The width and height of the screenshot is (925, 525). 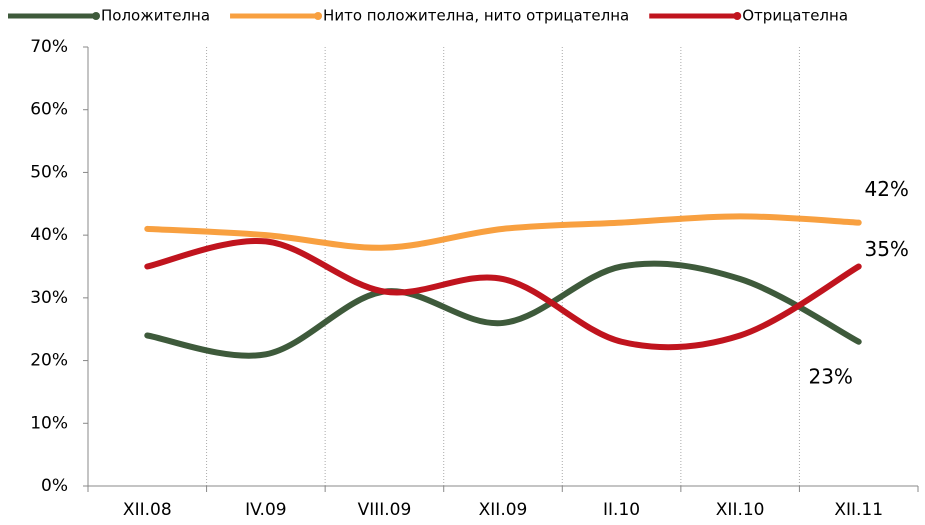 What do you see at coordinates (49, 423) in the screenshot?
I see `y-tick-label: 10%` at bounding box center [49, 423].